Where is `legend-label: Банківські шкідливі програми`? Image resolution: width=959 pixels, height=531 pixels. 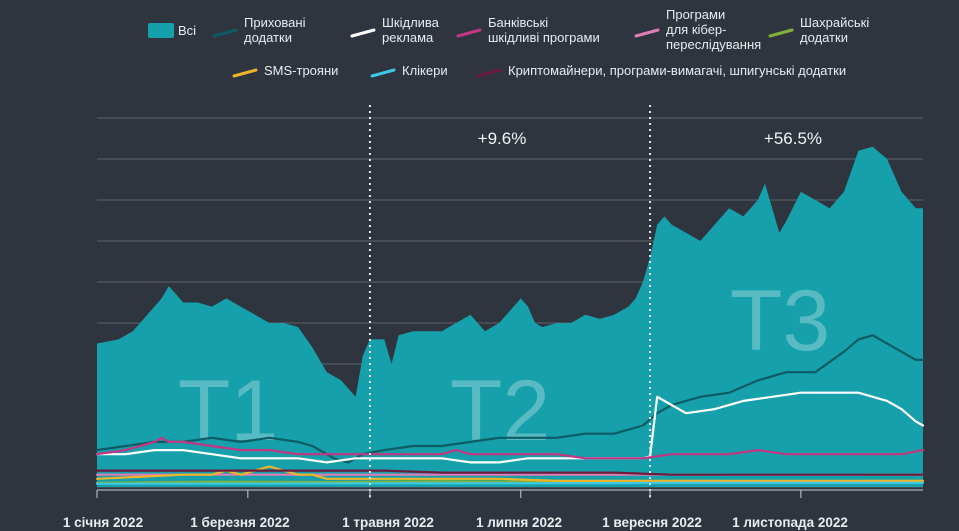 legend-label: Банківські шкідливі програми is located at coordinates (544, 30).